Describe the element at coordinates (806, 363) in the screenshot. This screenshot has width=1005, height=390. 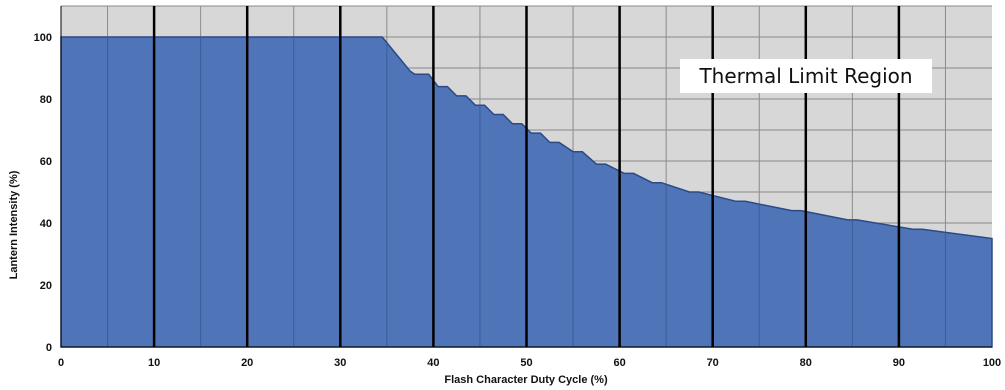
I see `x-tick-label: 80` at that location.